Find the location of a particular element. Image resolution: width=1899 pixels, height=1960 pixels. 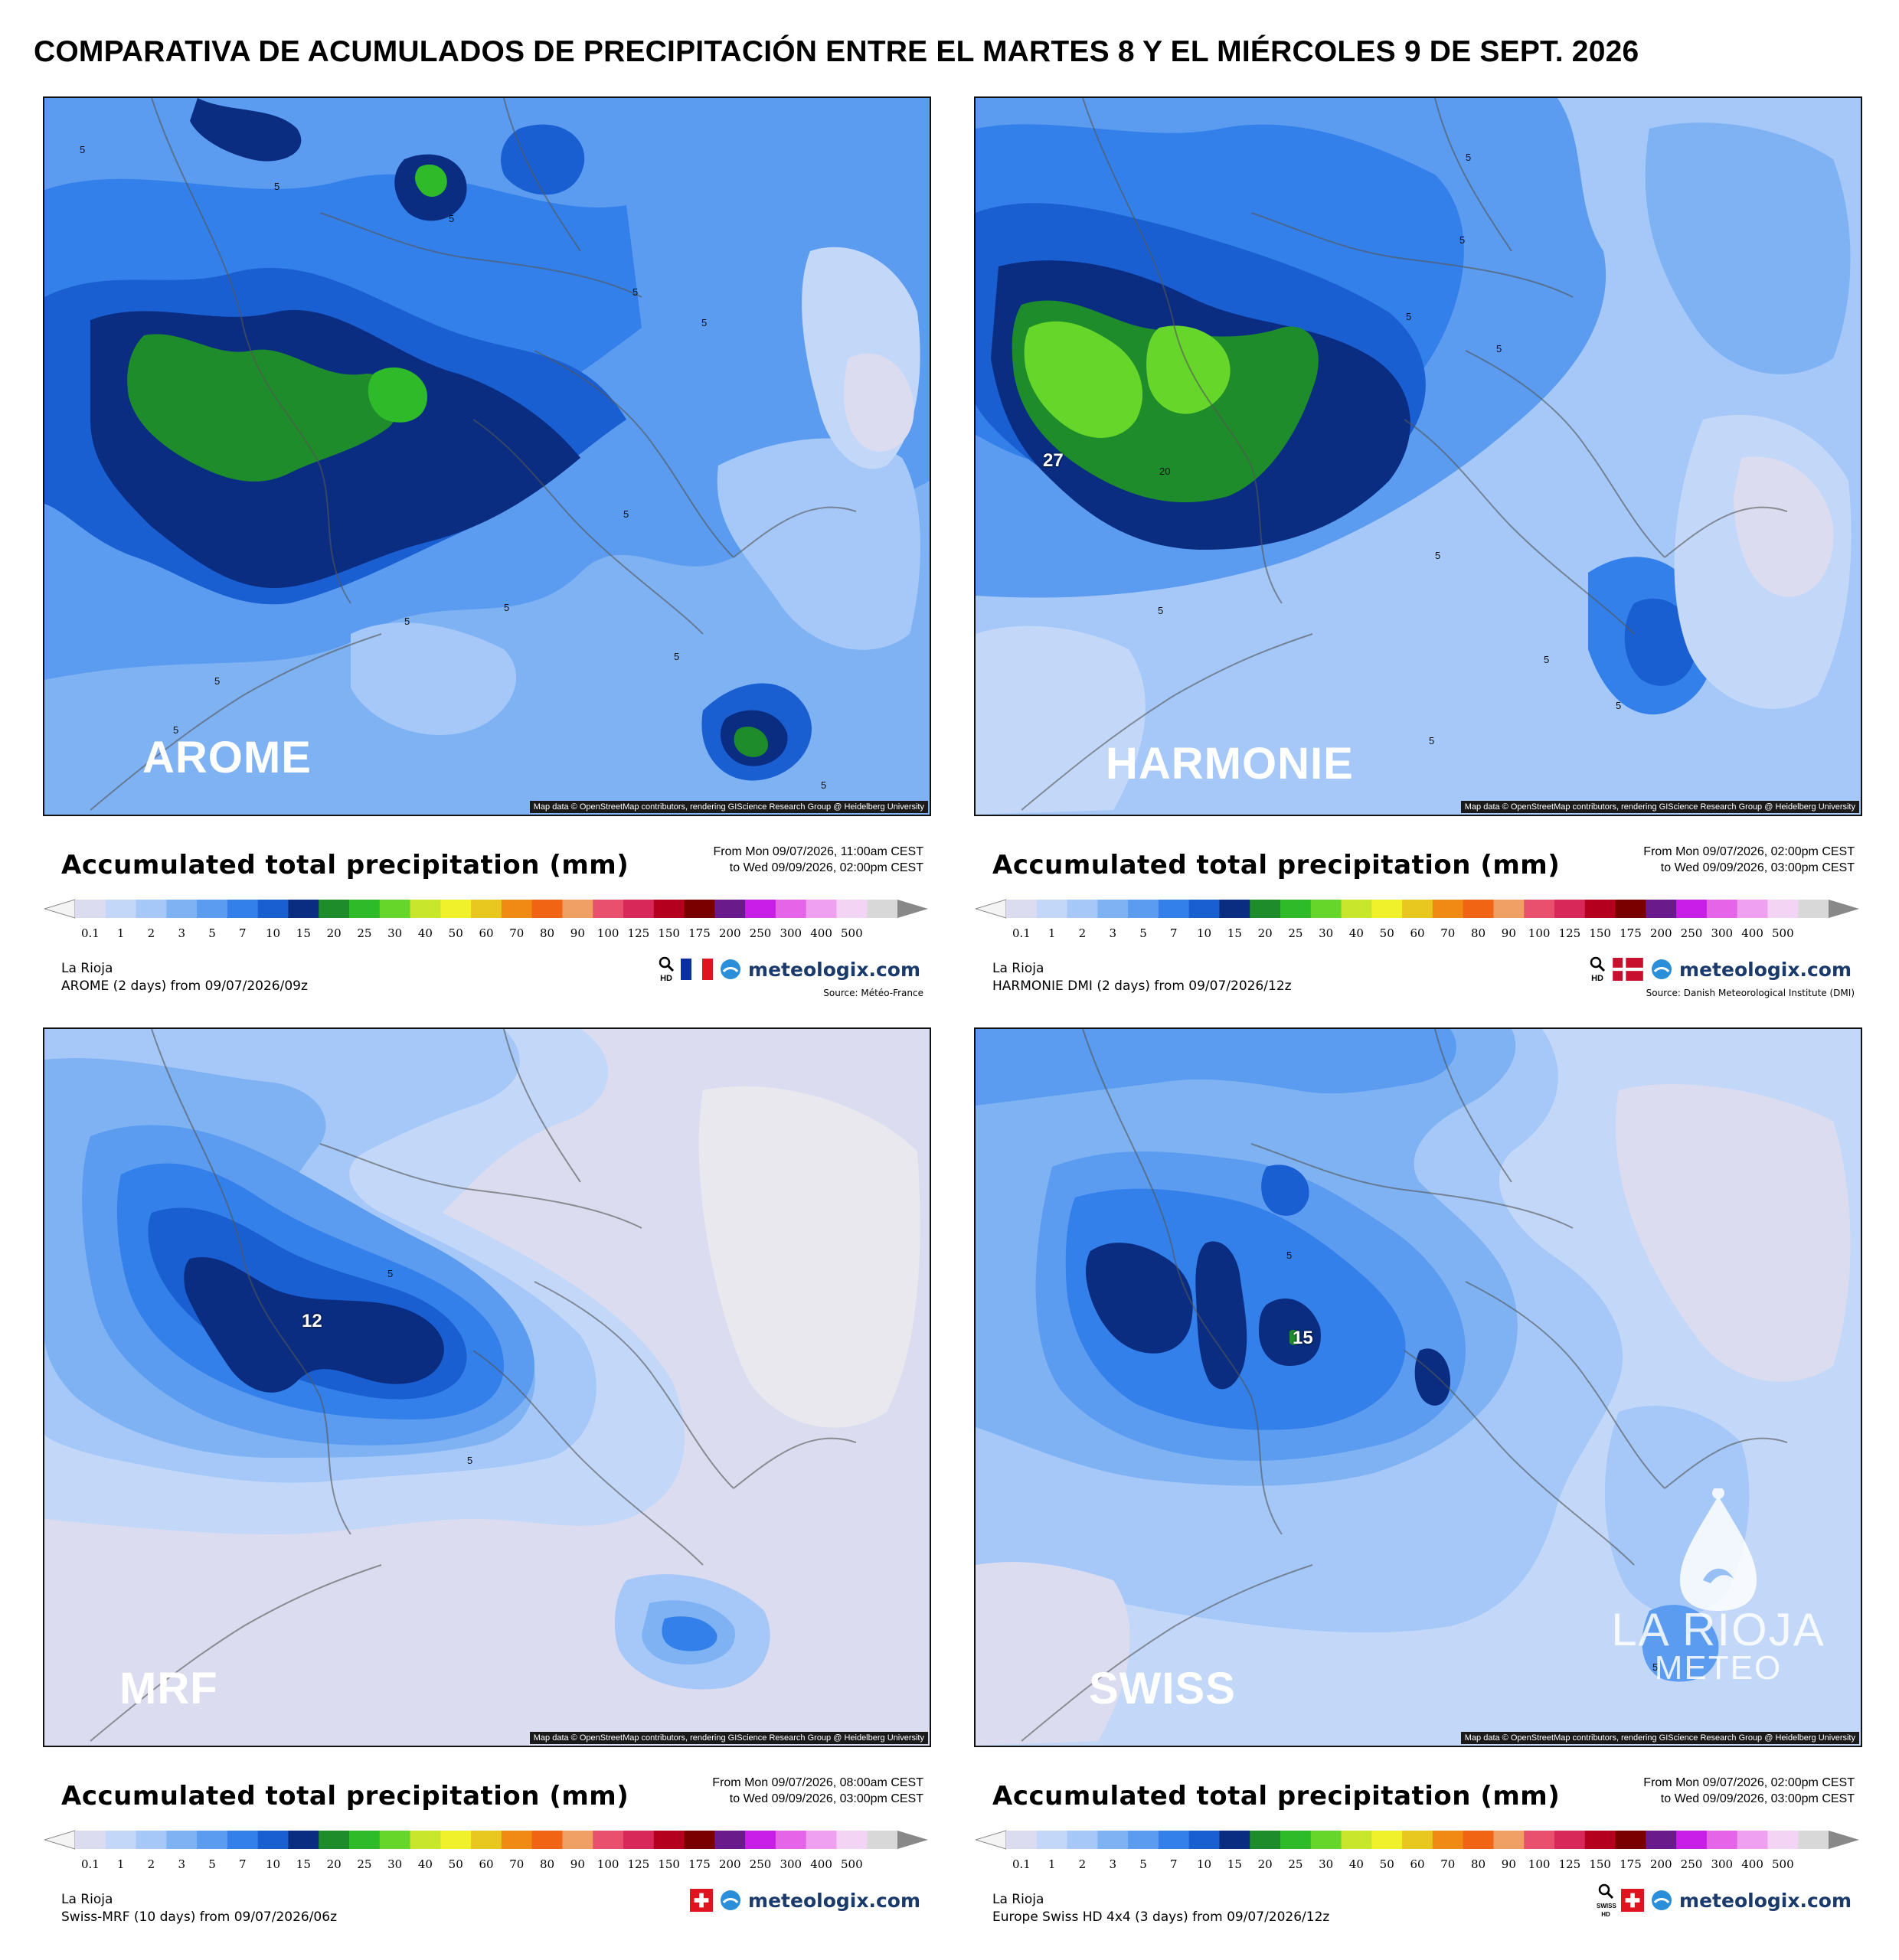

scale-tick-label: 0.1 is located at coordinates (1021, 933).